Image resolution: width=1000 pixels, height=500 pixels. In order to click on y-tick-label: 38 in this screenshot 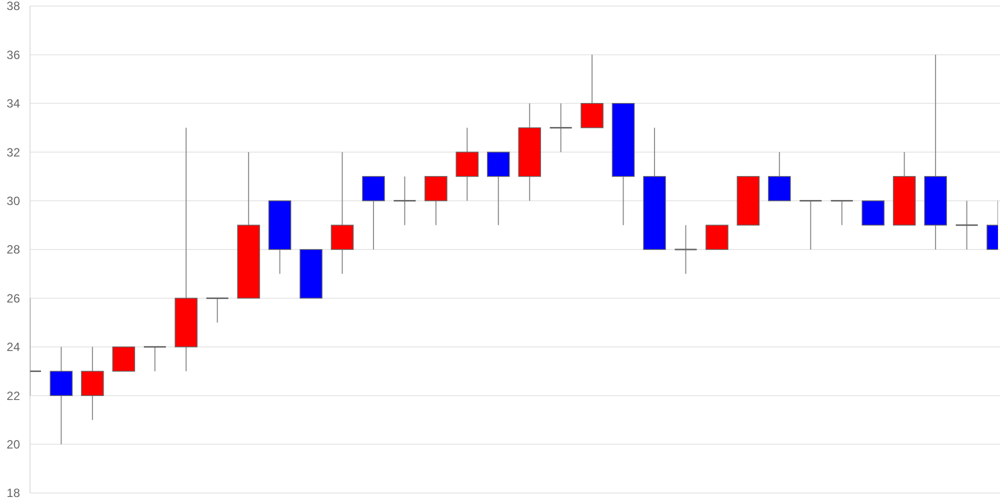, I will do `click(13, 7)`.